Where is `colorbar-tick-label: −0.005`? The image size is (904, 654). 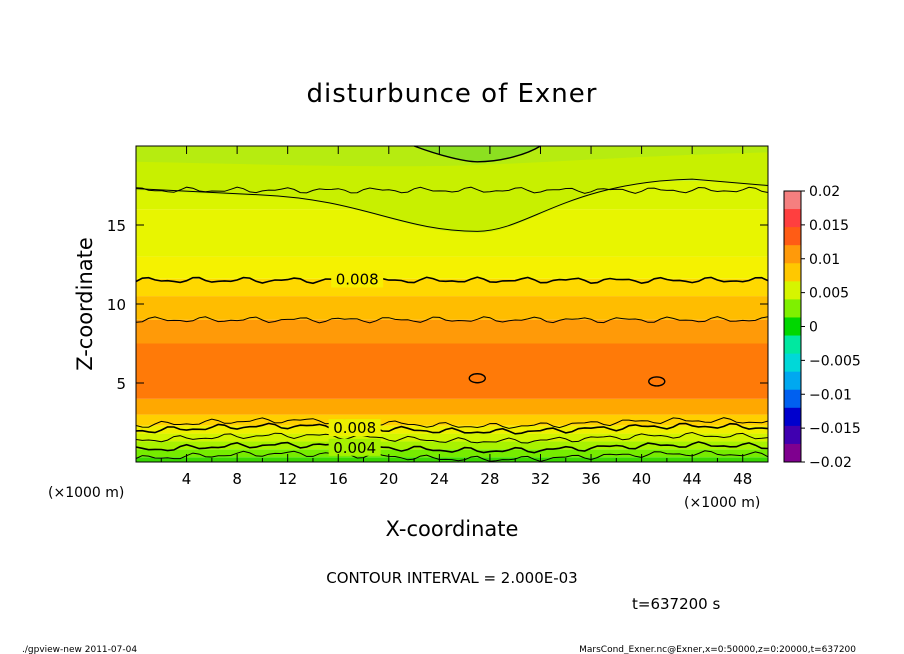
colorbar-tick-label: −0.005 is located at coordinates (835, 361).